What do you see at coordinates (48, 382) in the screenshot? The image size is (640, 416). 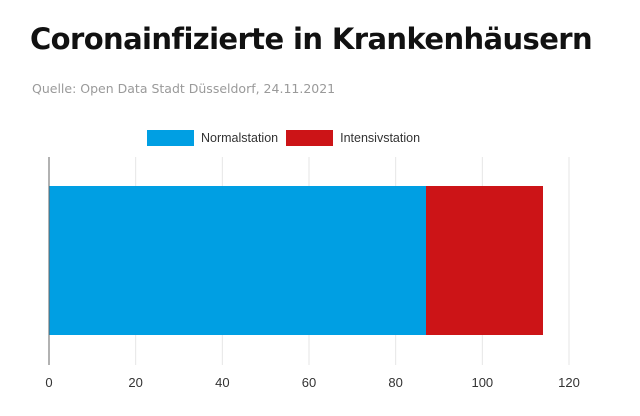 I see `x-tick-label-0: 0` at bounding box center [48, 382].